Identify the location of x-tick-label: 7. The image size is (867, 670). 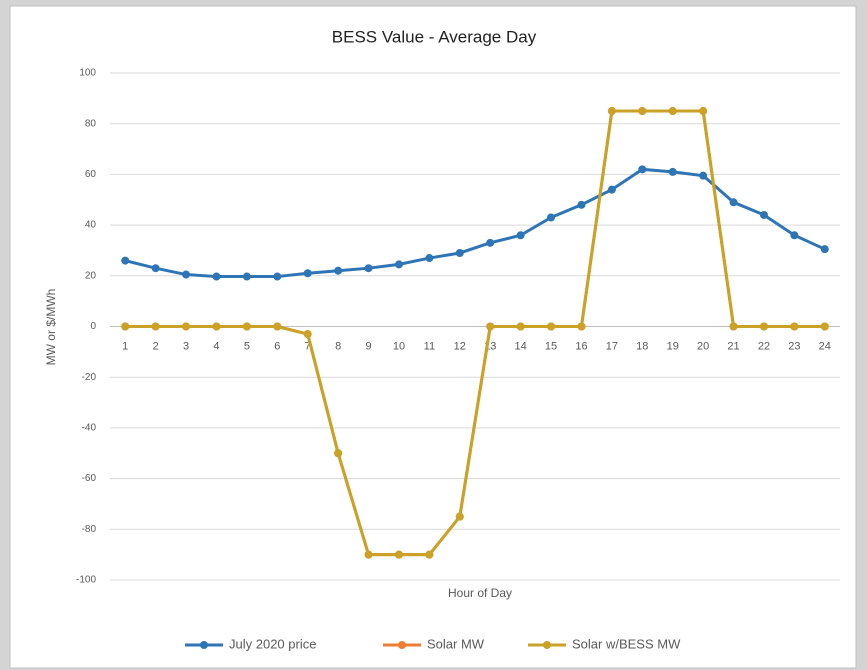
(308, 346).